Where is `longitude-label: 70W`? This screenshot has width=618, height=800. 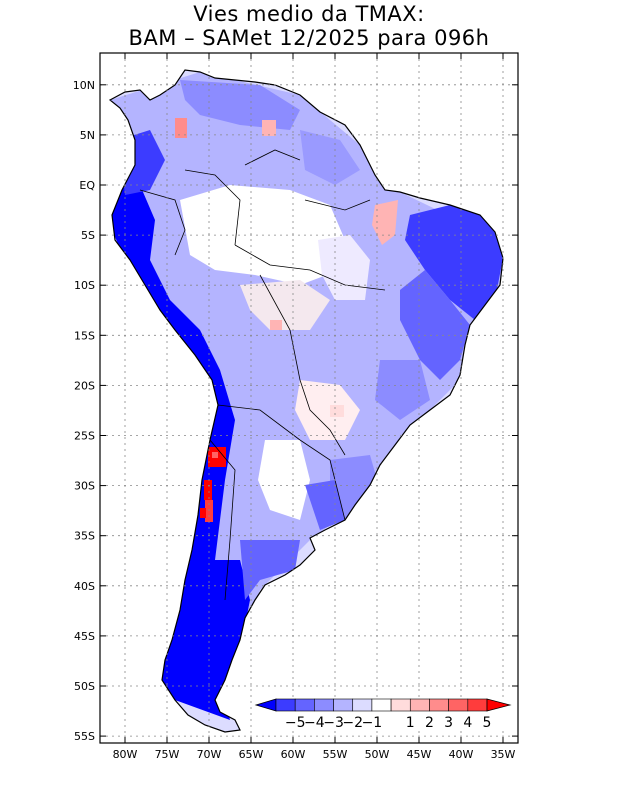
longitude-label: 70W is located at coordinates (209, 754).